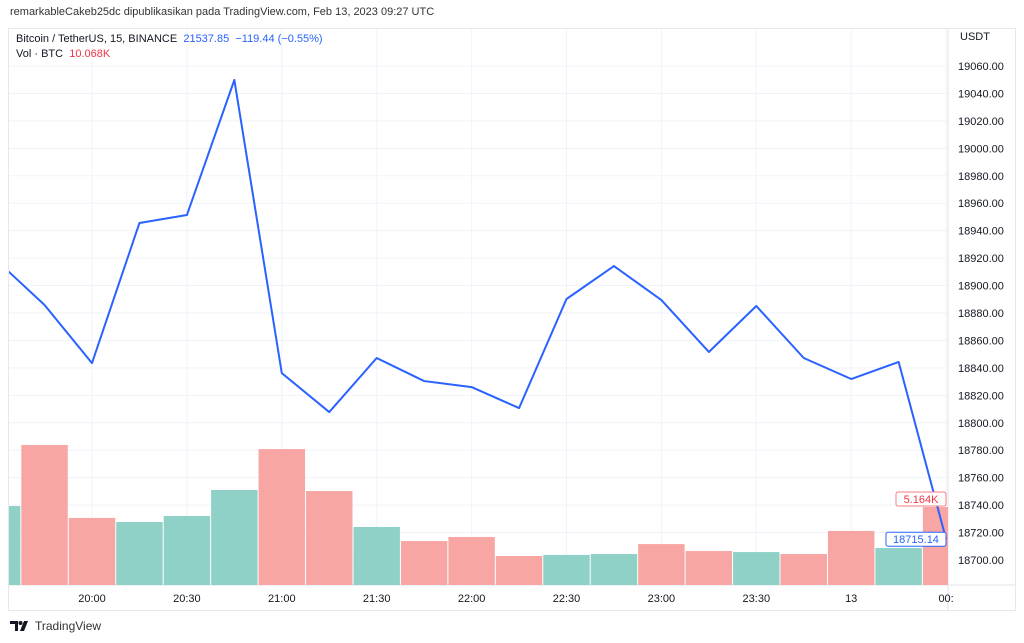 Image resolution: width=1024 pixels, height=643 pixels. I want to click on last-volume-label: 5.164K, so click(922, 500).